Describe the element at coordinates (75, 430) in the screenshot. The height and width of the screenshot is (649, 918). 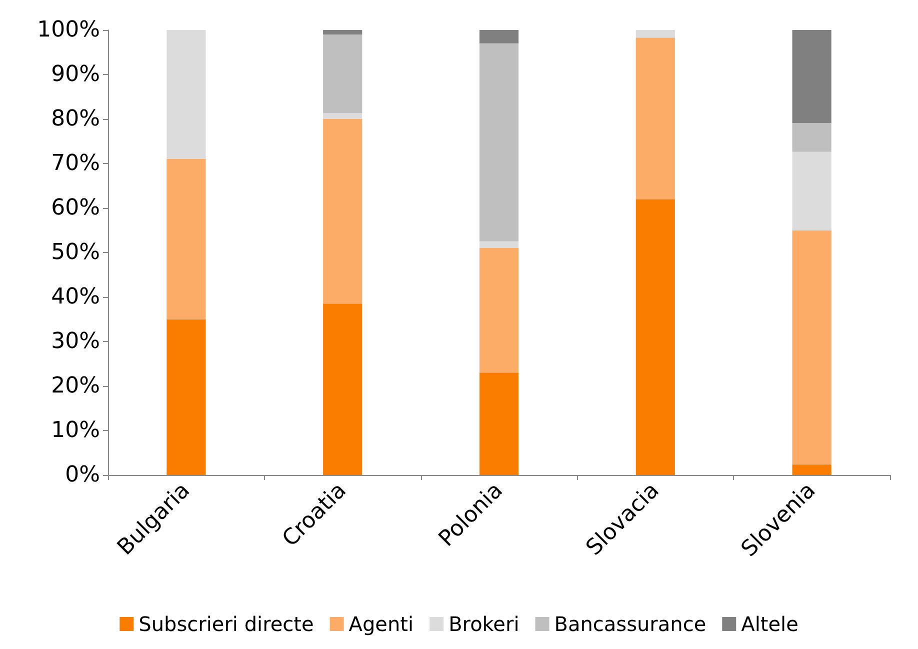
I see `y-tick-label: 10%` at that location.